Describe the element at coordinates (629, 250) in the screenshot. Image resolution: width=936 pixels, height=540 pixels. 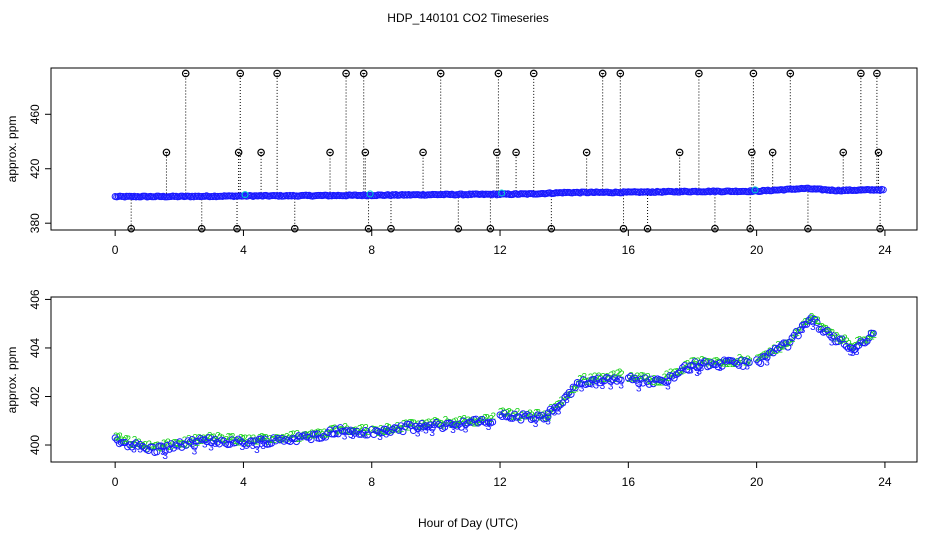
I see `top-x-tick-label: 16` at that location.